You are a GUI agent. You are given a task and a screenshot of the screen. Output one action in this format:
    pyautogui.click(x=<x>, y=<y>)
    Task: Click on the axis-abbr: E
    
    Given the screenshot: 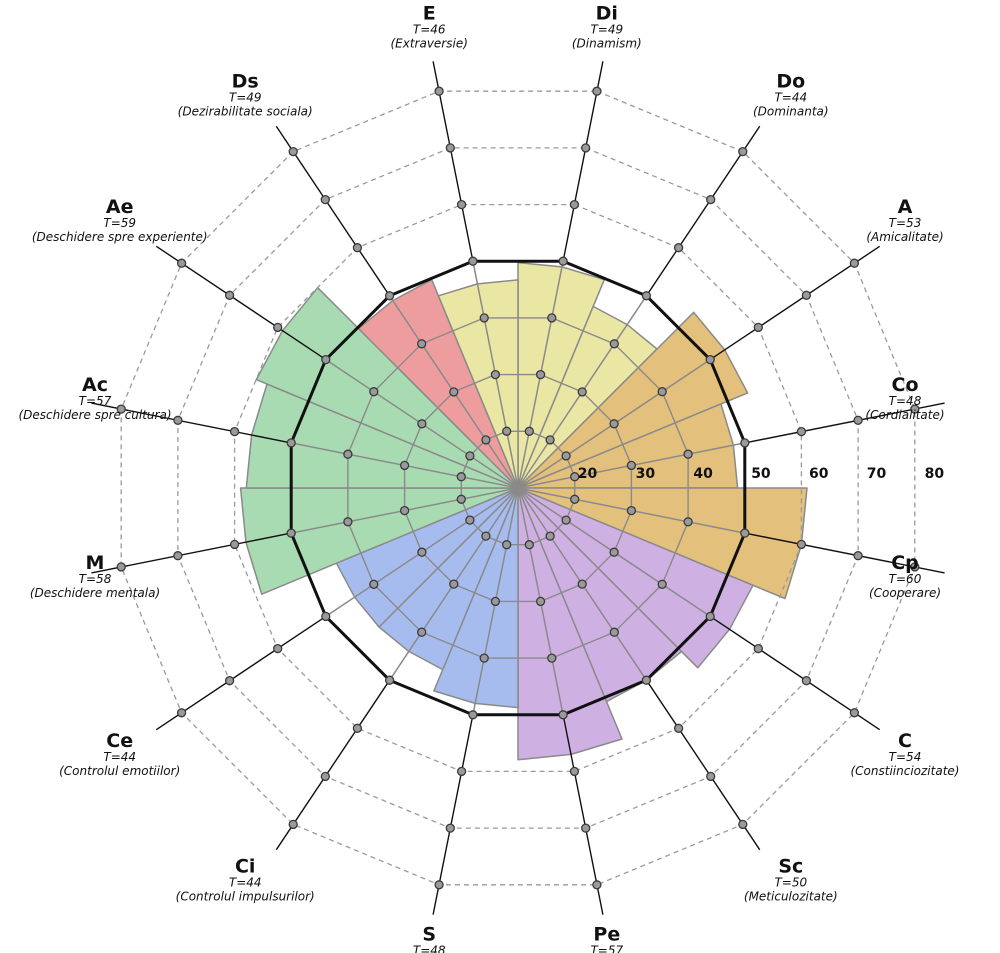 What is the action you would take?
    pyautogui.click(x=429, y=14)
    